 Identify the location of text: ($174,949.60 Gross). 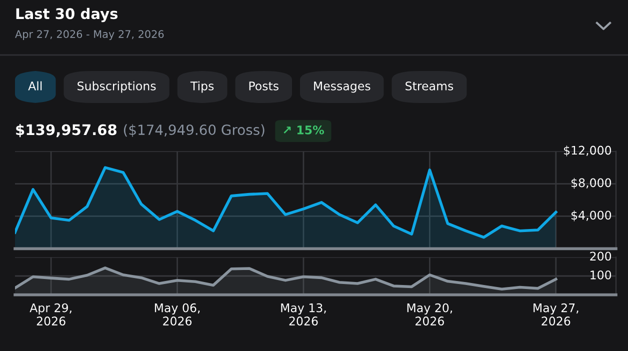
(194, 130).